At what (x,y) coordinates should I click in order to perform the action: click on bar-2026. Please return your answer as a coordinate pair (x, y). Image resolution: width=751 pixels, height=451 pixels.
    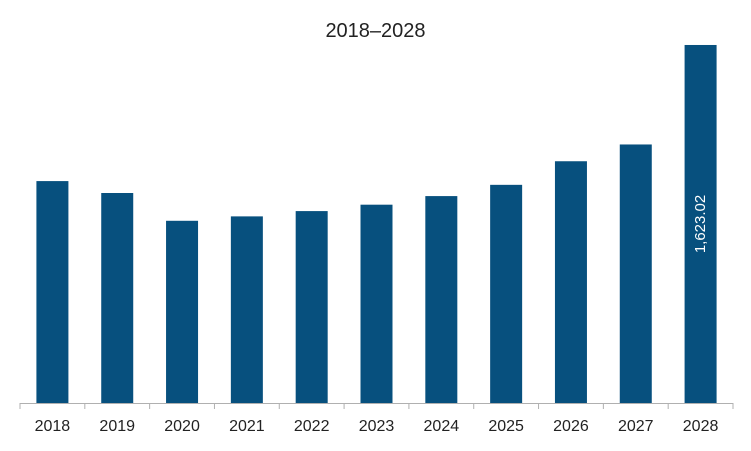
    Looking at the image, I should click on (570, 282).